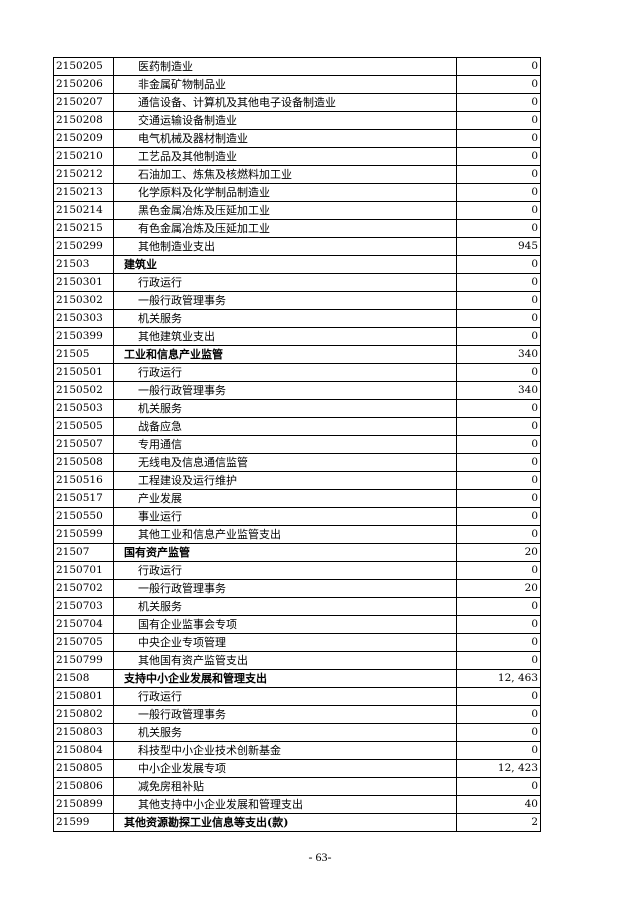 The height and width of the screenshot is (900, 636). I want to click on code-cell: 2150303, so click(83, 318).